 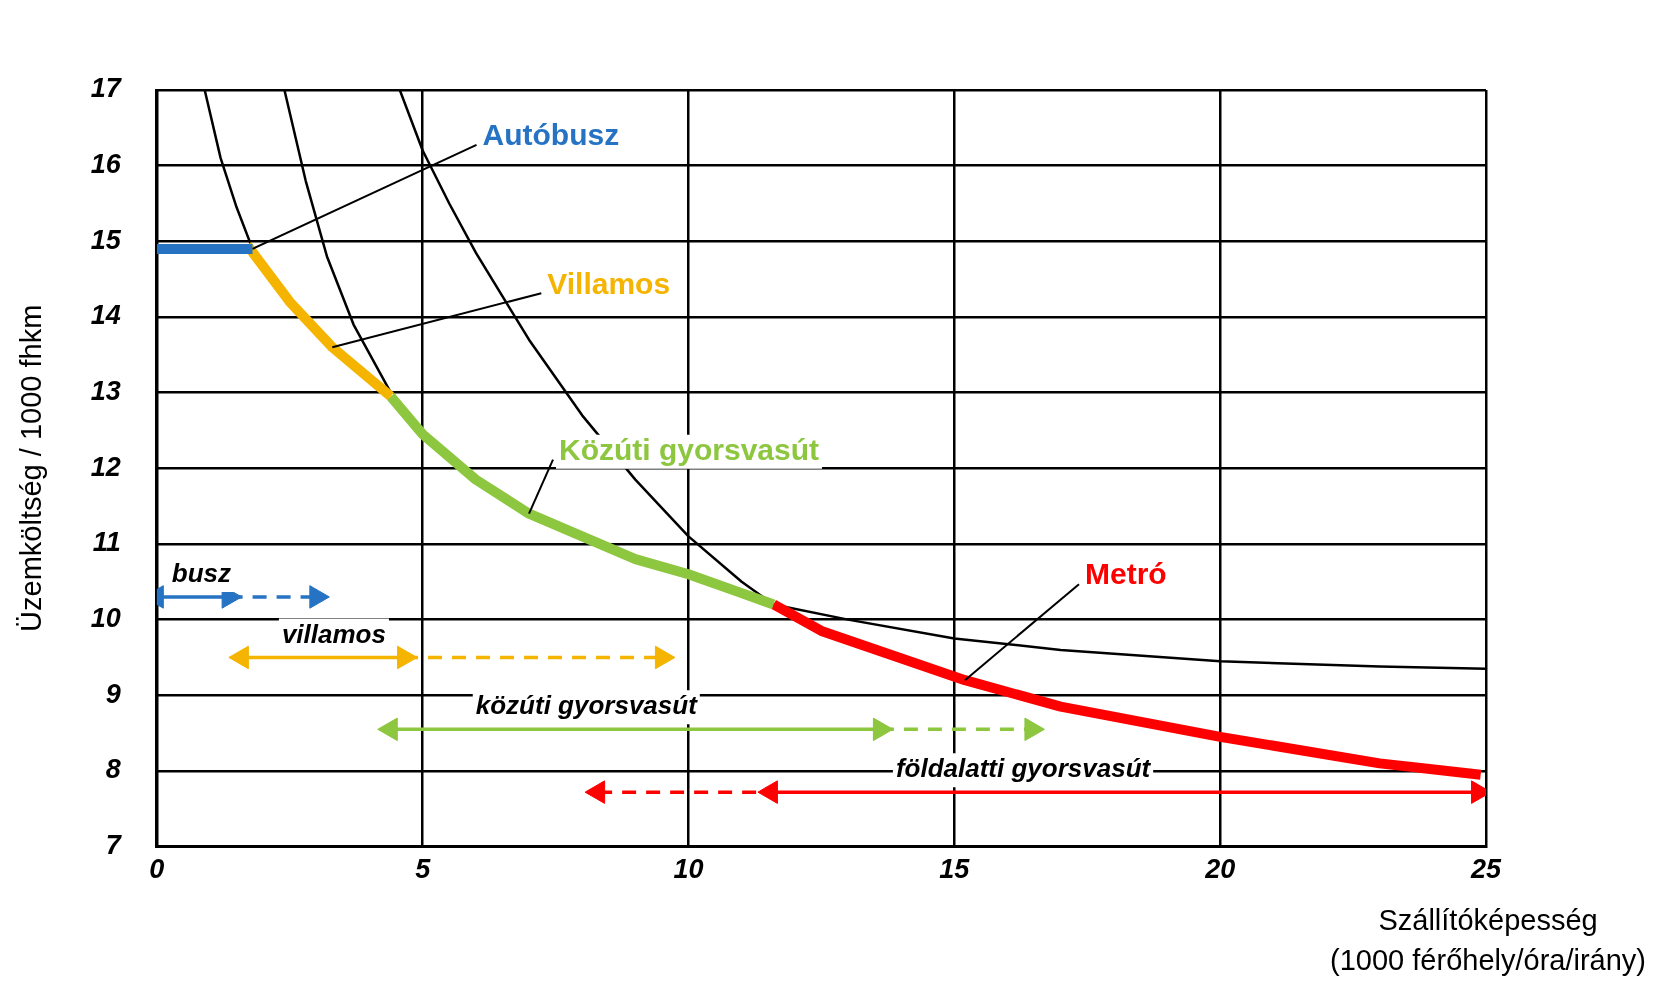 I want to click on text: Metró, so click(x=1125, y=574).